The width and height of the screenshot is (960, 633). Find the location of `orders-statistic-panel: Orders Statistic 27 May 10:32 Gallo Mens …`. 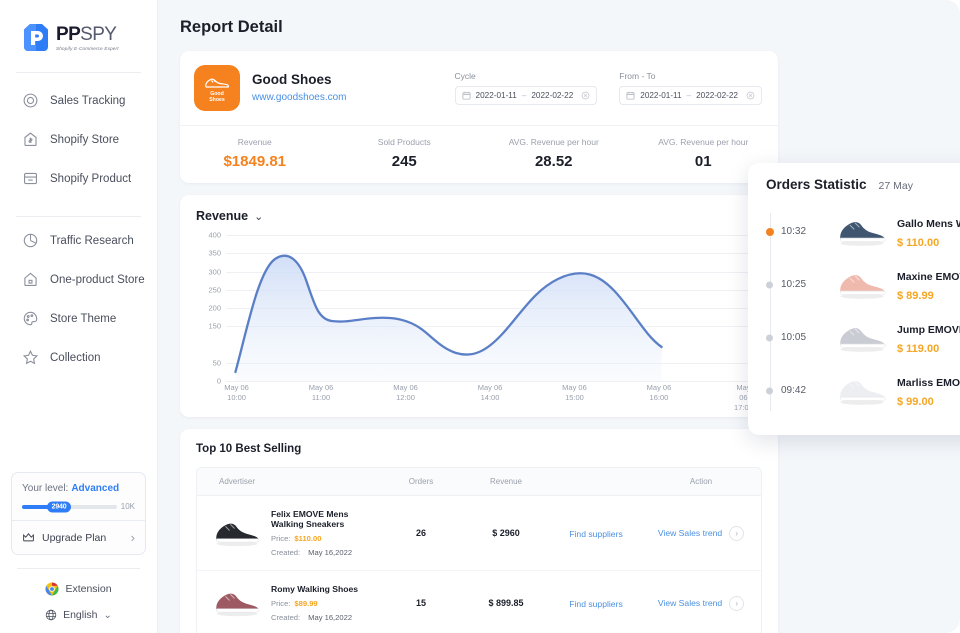

orders-statistic-panel: Orders Statistic 27 May 10:32 Gallo Mens … is located at coordinates (854, 299).